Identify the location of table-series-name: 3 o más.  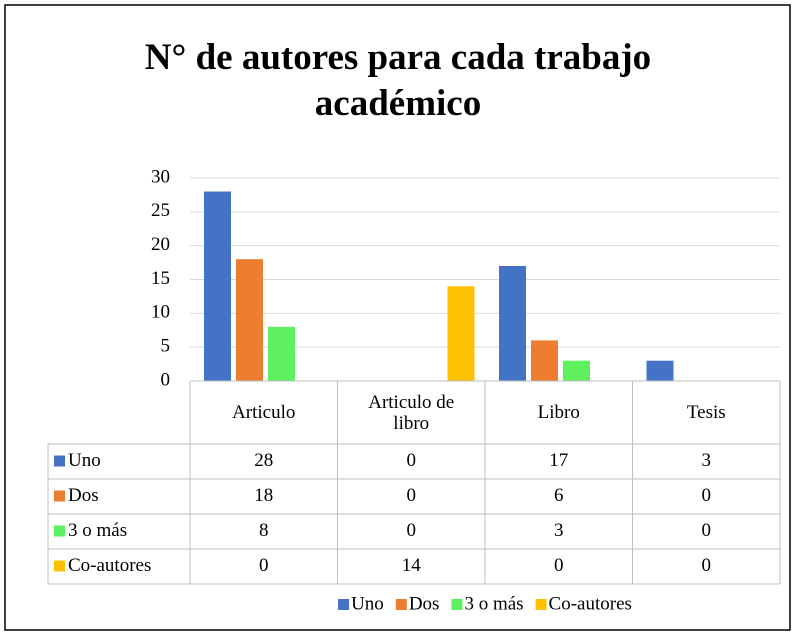
(97, 530).